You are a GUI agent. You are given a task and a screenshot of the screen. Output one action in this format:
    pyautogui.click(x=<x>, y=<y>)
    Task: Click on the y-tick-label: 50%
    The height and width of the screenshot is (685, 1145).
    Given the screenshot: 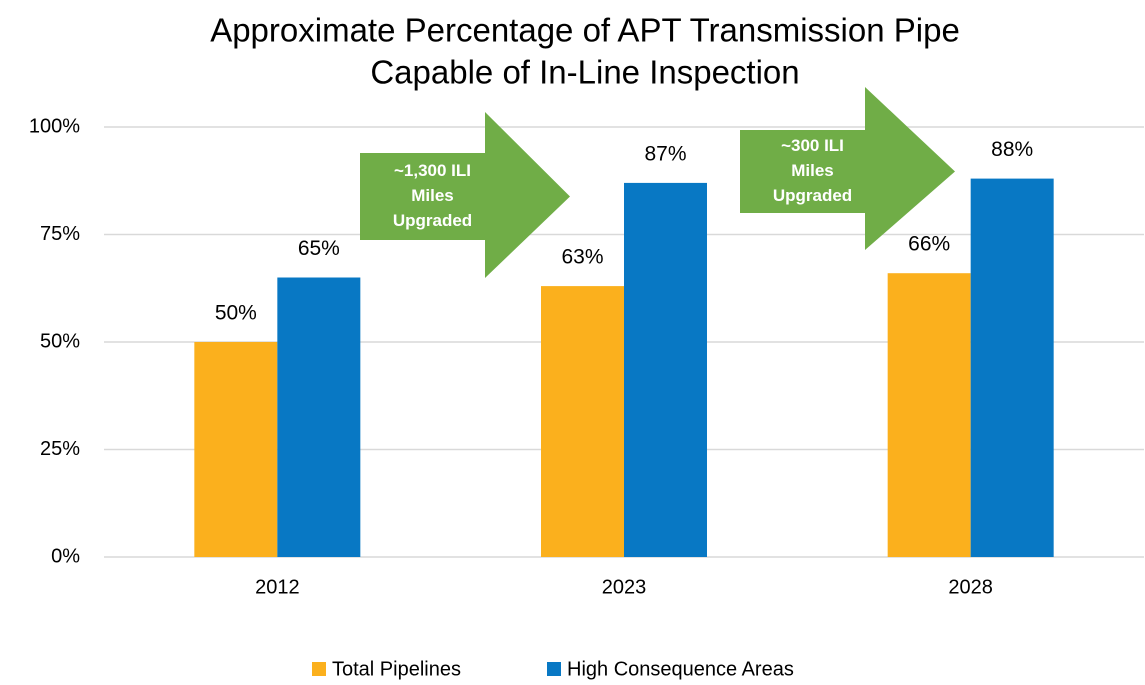 What is the action you would take?
    pyautogui.click(x=60, y=341)
    